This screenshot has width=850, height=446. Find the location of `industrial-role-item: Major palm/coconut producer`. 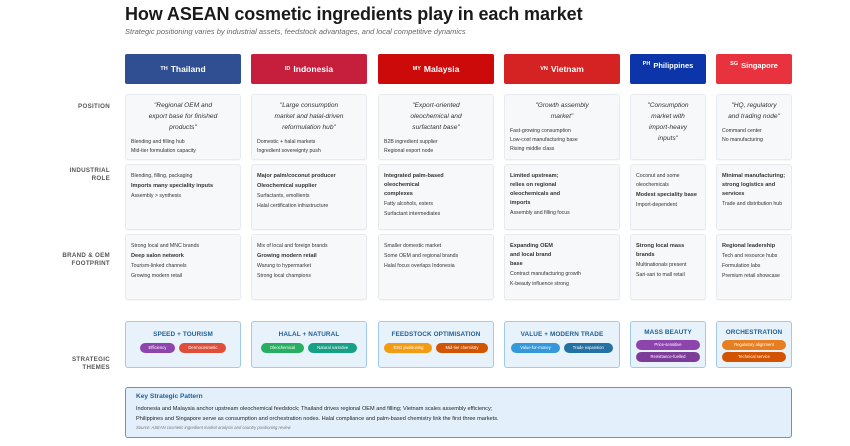

industrial-role-item: Major palm/coconut producer is located at coordinates (296, 176).